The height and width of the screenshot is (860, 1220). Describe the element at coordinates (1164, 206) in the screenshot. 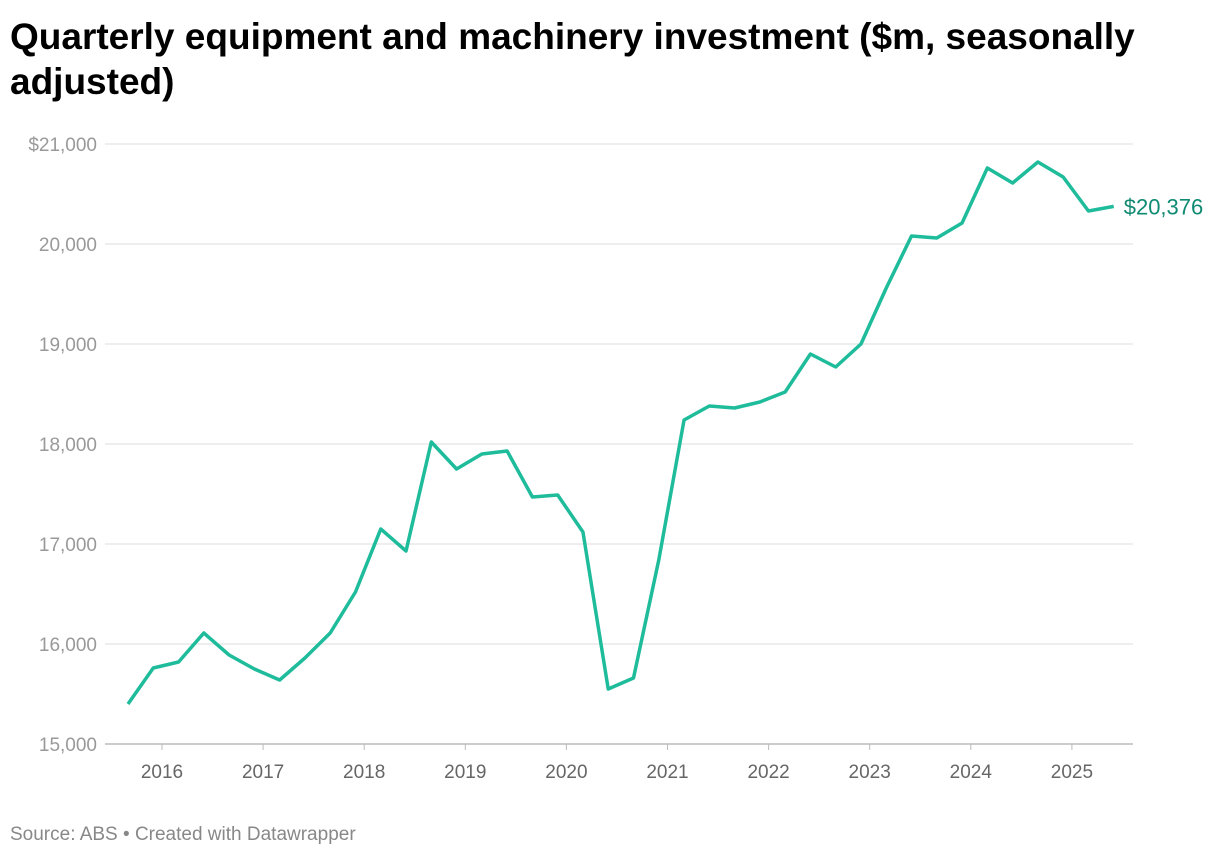

I see `end-value-label: $20,376` at that location.